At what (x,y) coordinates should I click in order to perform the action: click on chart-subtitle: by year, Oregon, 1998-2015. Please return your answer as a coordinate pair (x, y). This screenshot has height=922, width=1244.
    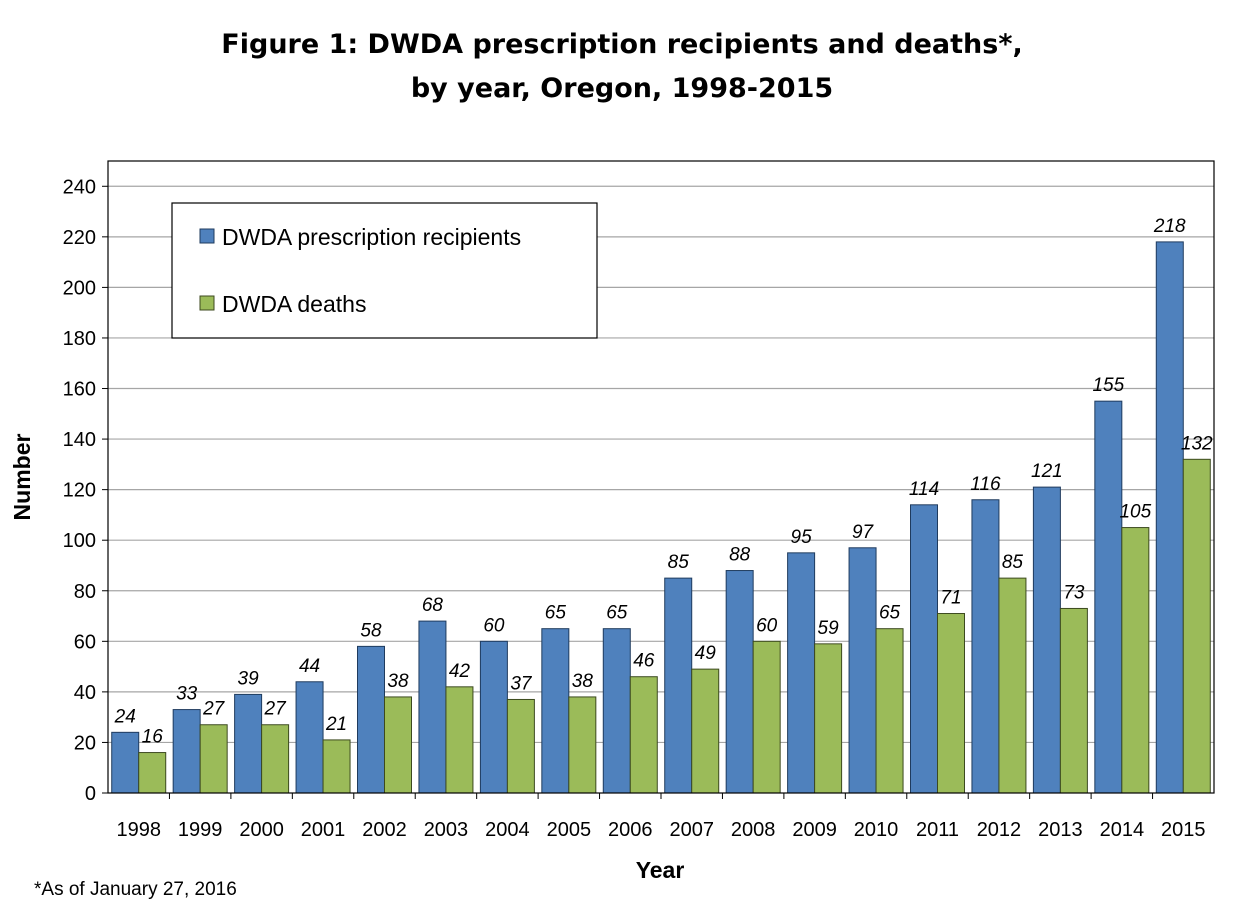
    Looking at the image, I should click on (622, 88).